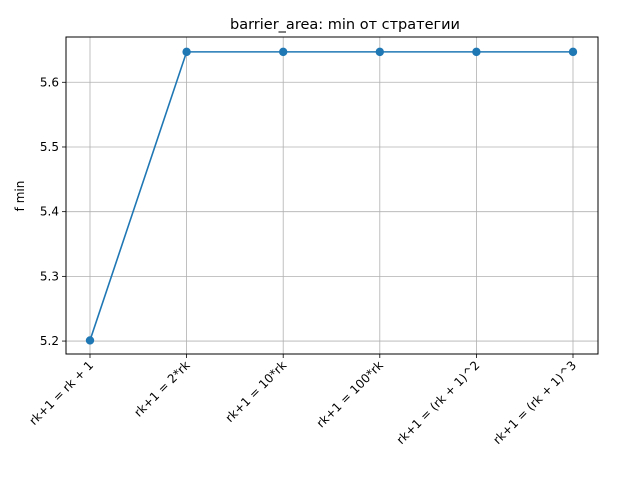  I want to click on y-tick-label: 5.5, so click(49, 147).